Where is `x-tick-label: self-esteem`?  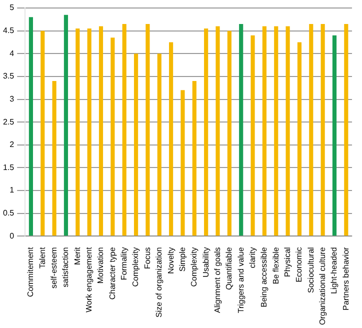 x-tick-label: self-esteem is located at coordinates (54, 267).